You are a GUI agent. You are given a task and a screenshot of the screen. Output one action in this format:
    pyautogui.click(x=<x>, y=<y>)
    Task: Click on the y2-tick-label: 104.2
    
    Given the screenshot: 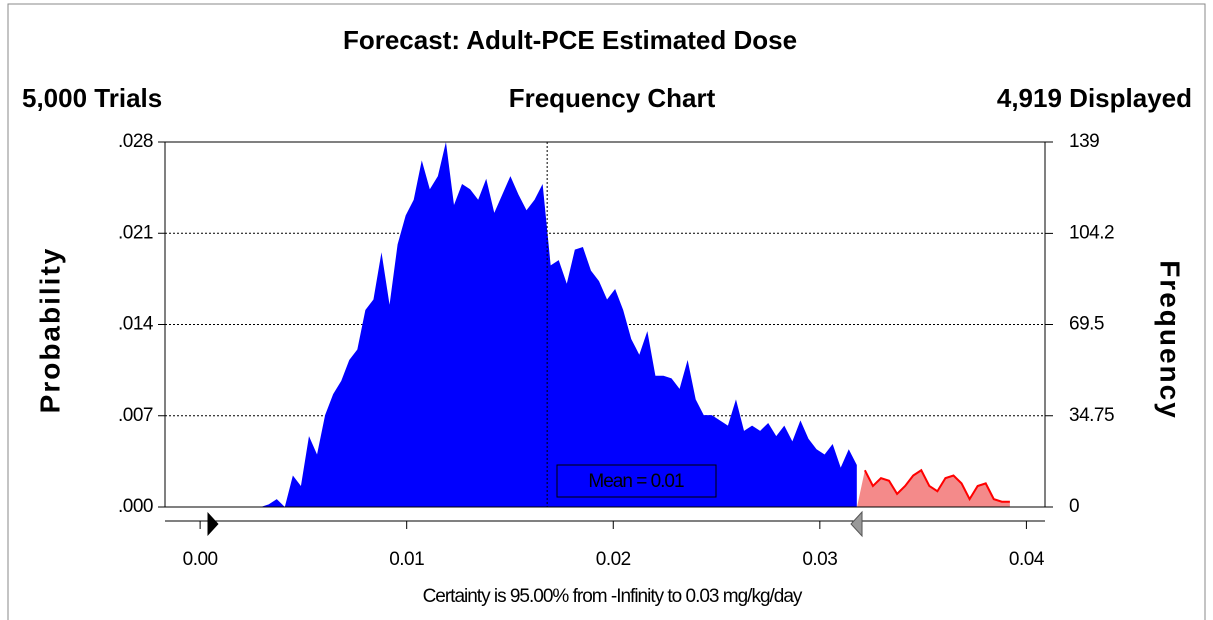 What is the action you would take?
    pyautogui.click(x=1091, y=232)
    